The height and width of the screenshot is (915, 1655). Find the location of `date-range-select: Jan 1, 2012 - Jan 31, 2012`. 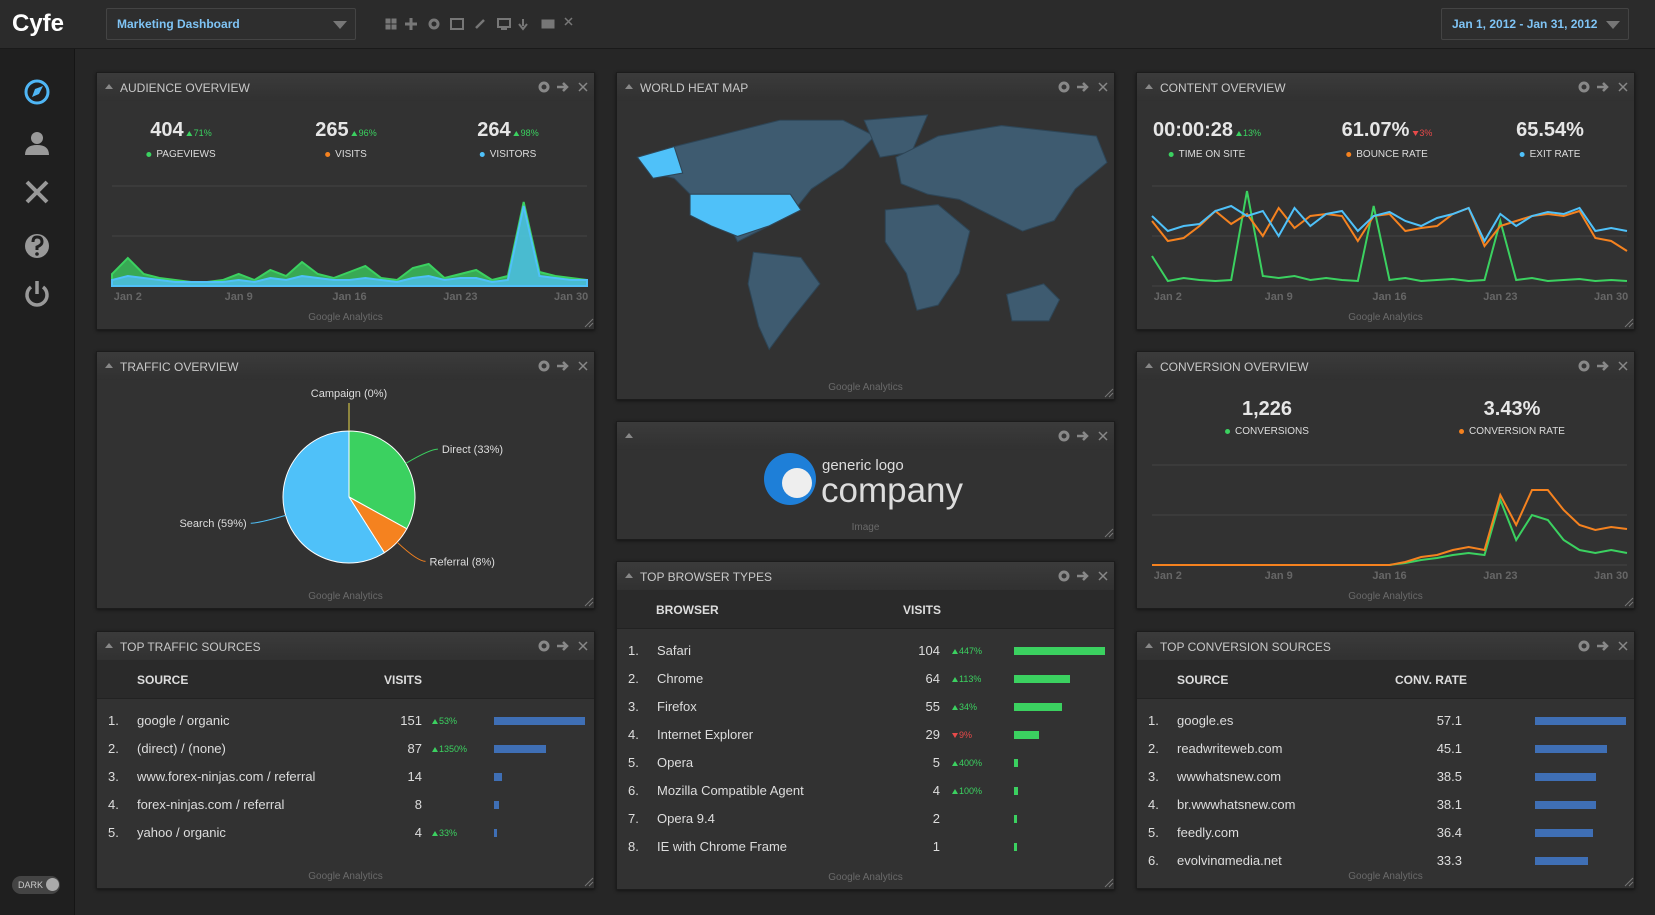

date-range-select: Jan 1, 2012 - Jan 31, 2012 is located at coordinates (1535, 24).